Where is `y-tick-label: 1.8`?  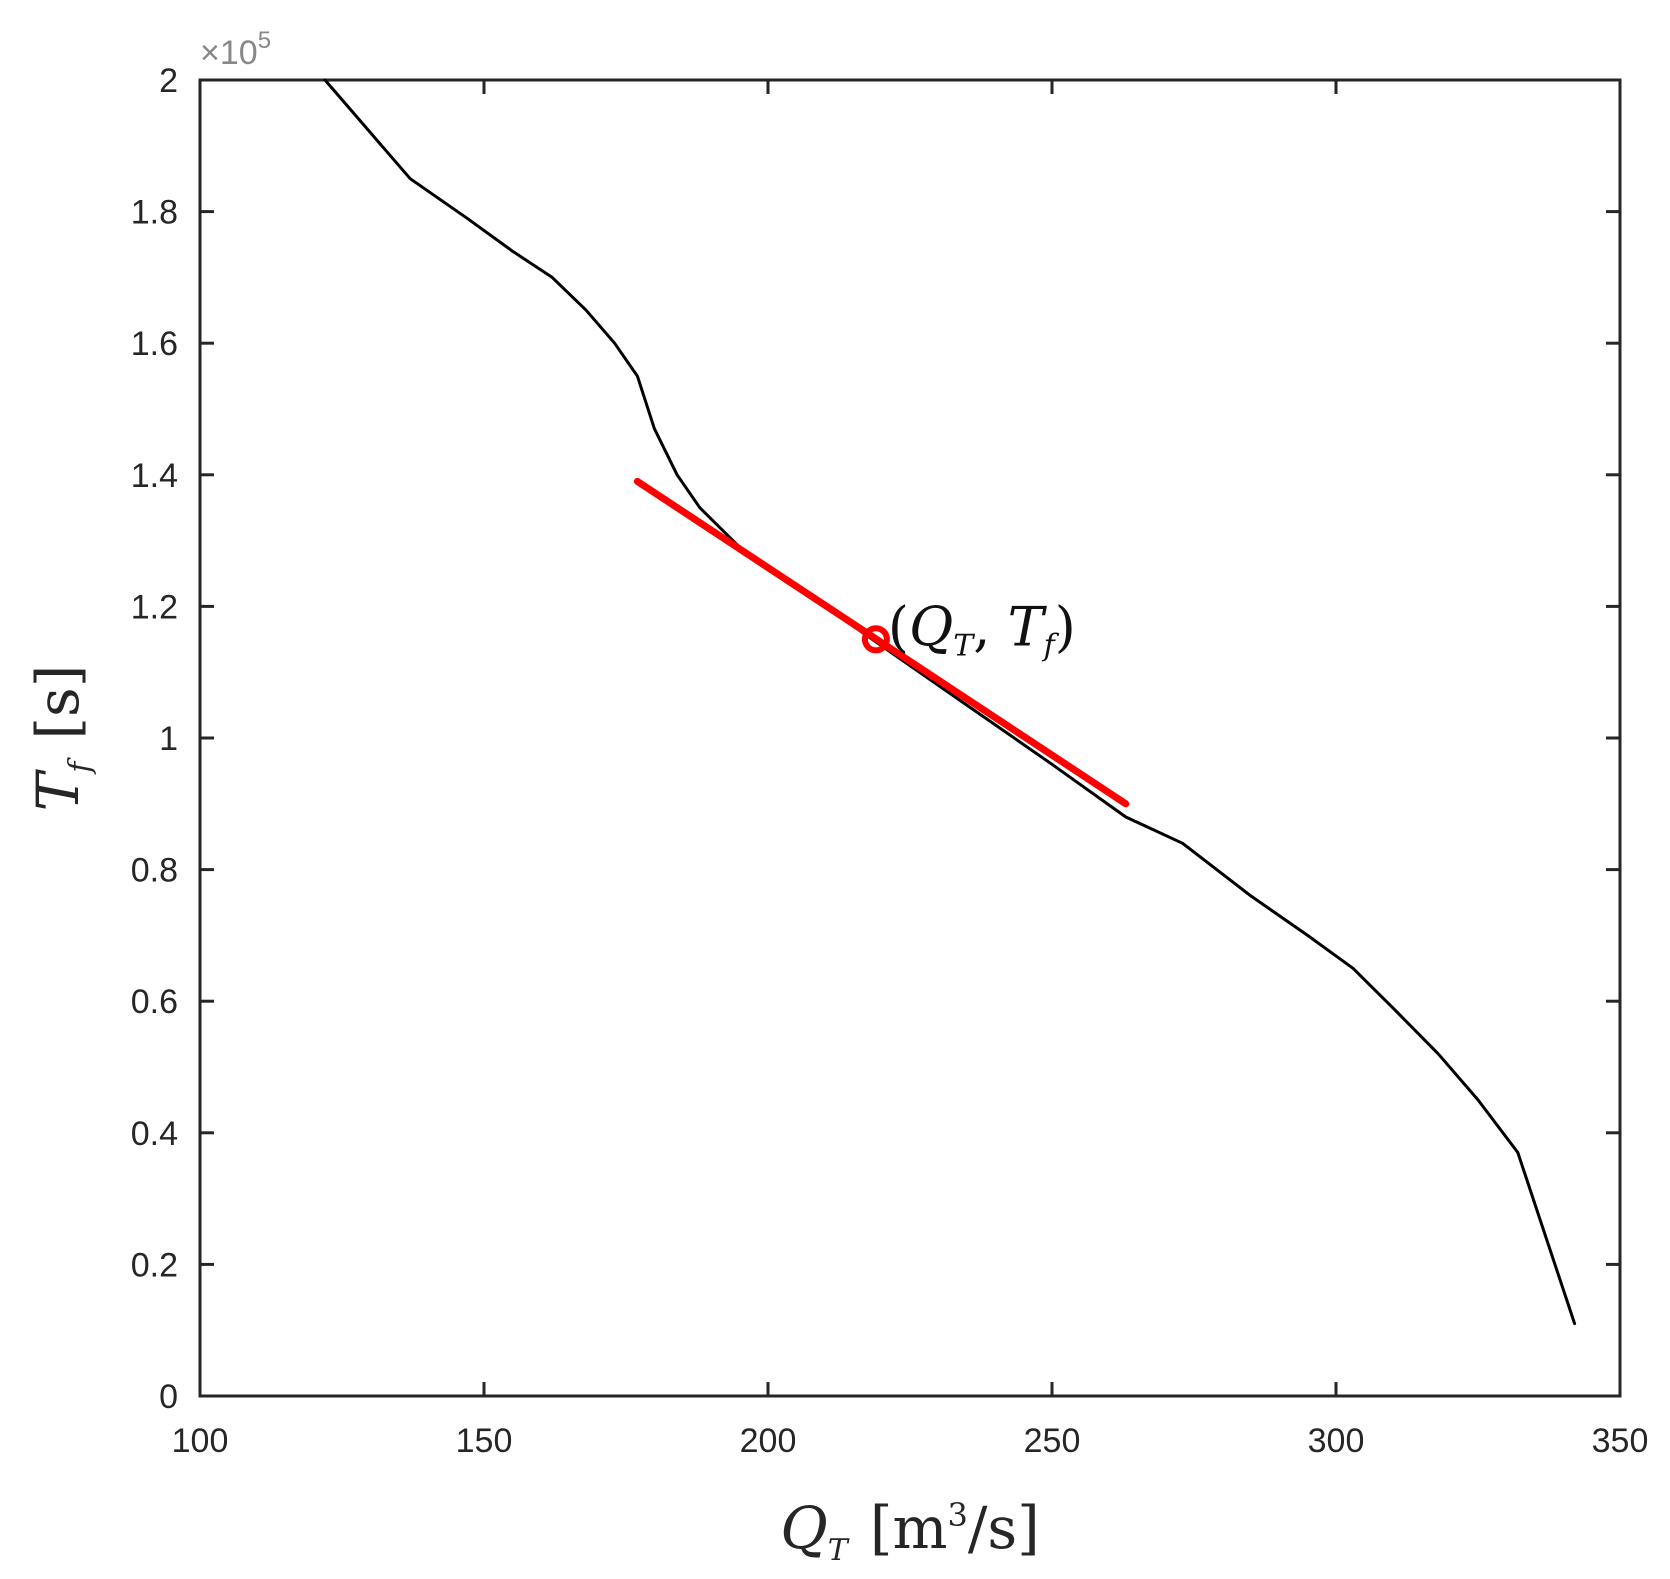 y-tick-label: 1.8 is located at coordinates (154, 213).